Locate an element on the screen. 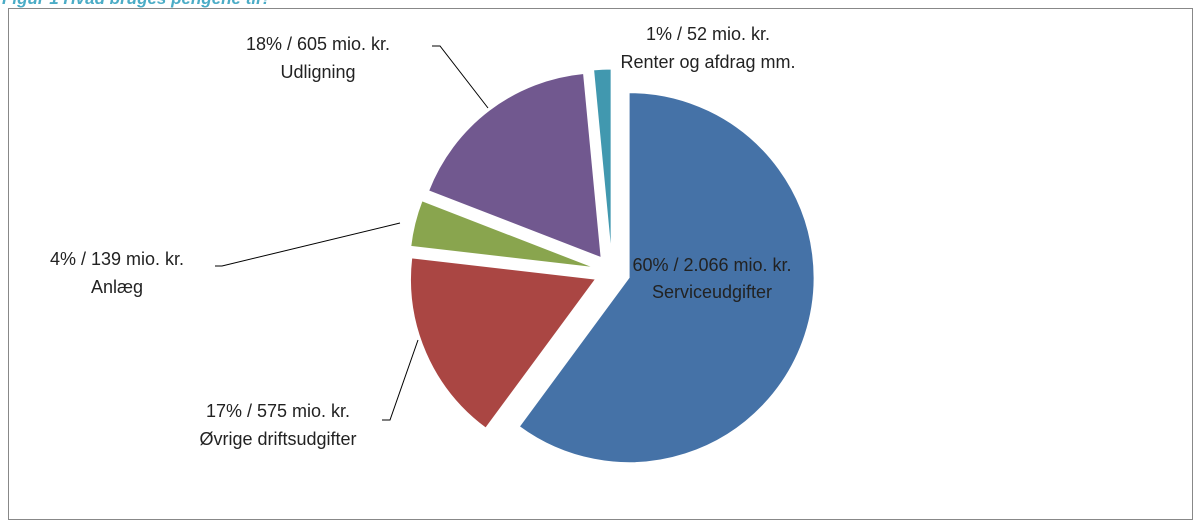  category-label: Øvrige driftsudgifter is located at coordinates (277, 439).